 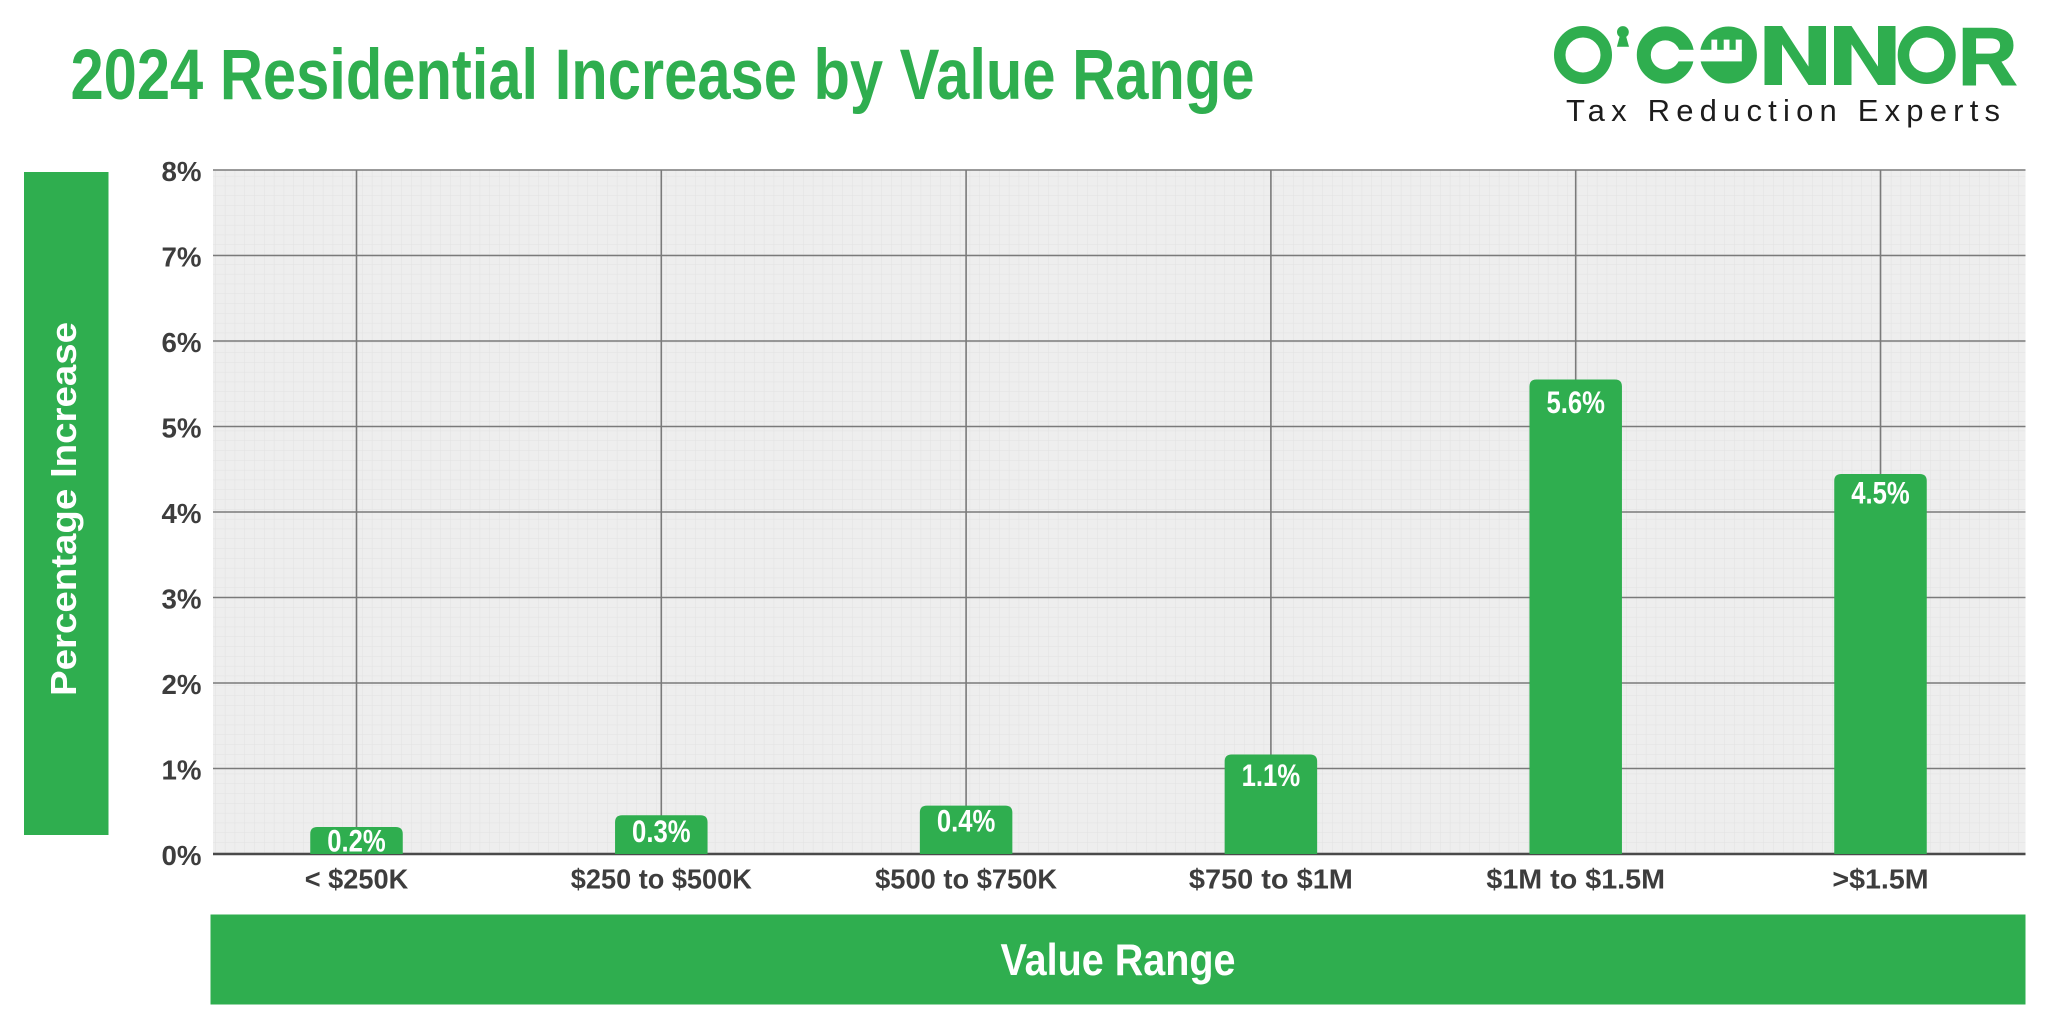 I want to click on svg-text: Tax Reduction Experts, so click(x=1783, y=110).